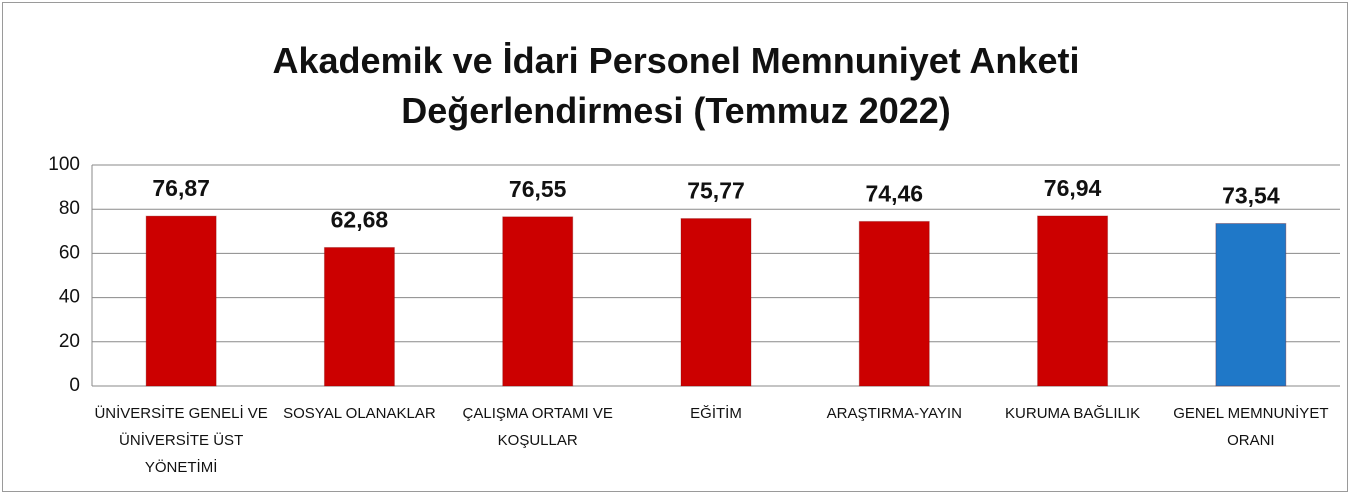  I want to click on x-tick-label: GENEL MEMNUNİYET ORANI, so click(1251, 427).